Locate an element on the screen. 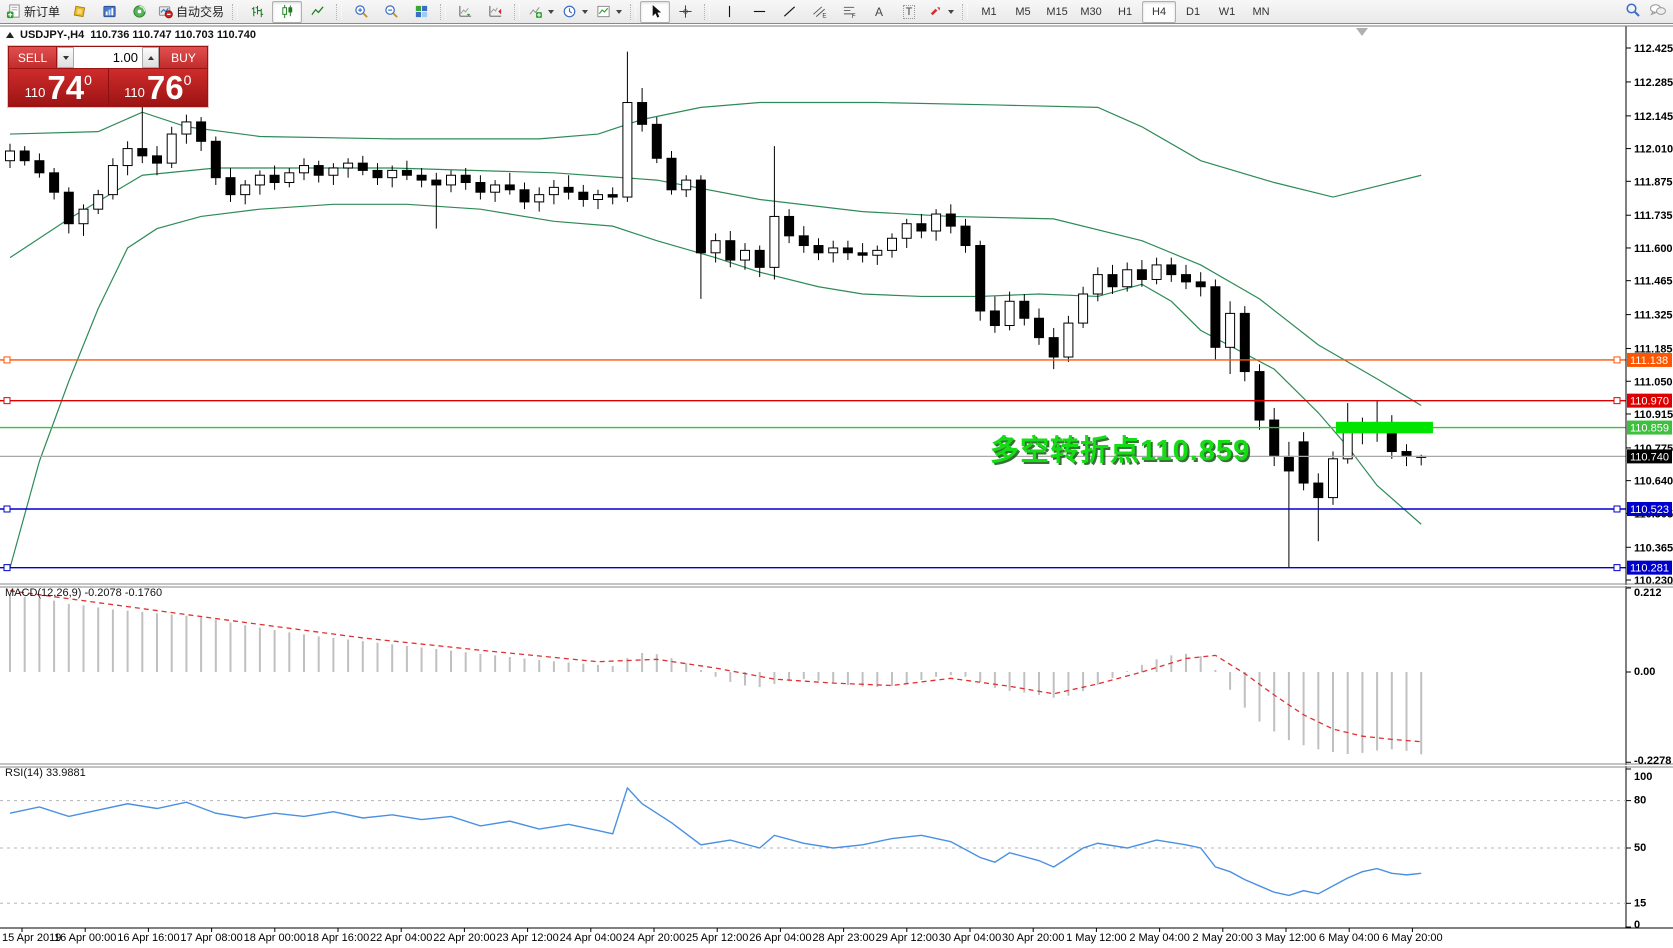 Image resolution: width=1673 pixels, height=948 pixels. volume-input is located at coordinates (108, 57).